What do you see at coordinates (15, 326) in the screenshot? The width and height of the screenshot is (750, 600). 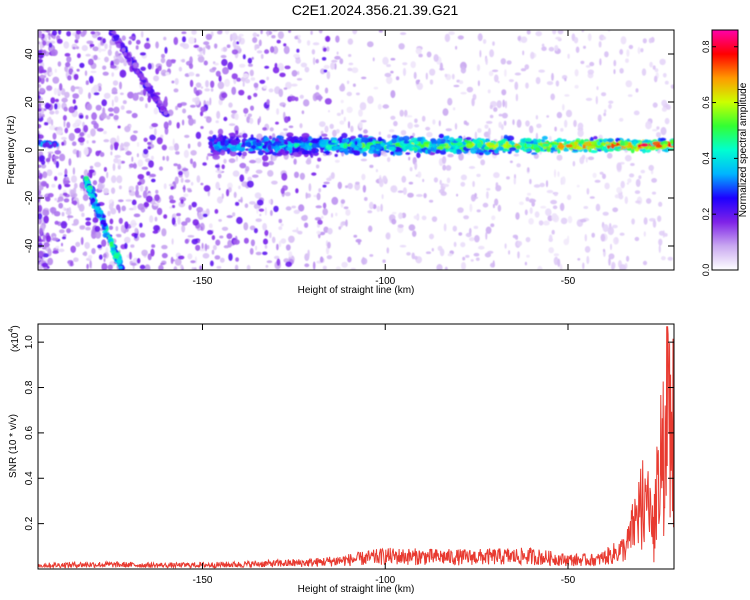 I see `snr-scale-close: )` at bounding box center [15, 326].